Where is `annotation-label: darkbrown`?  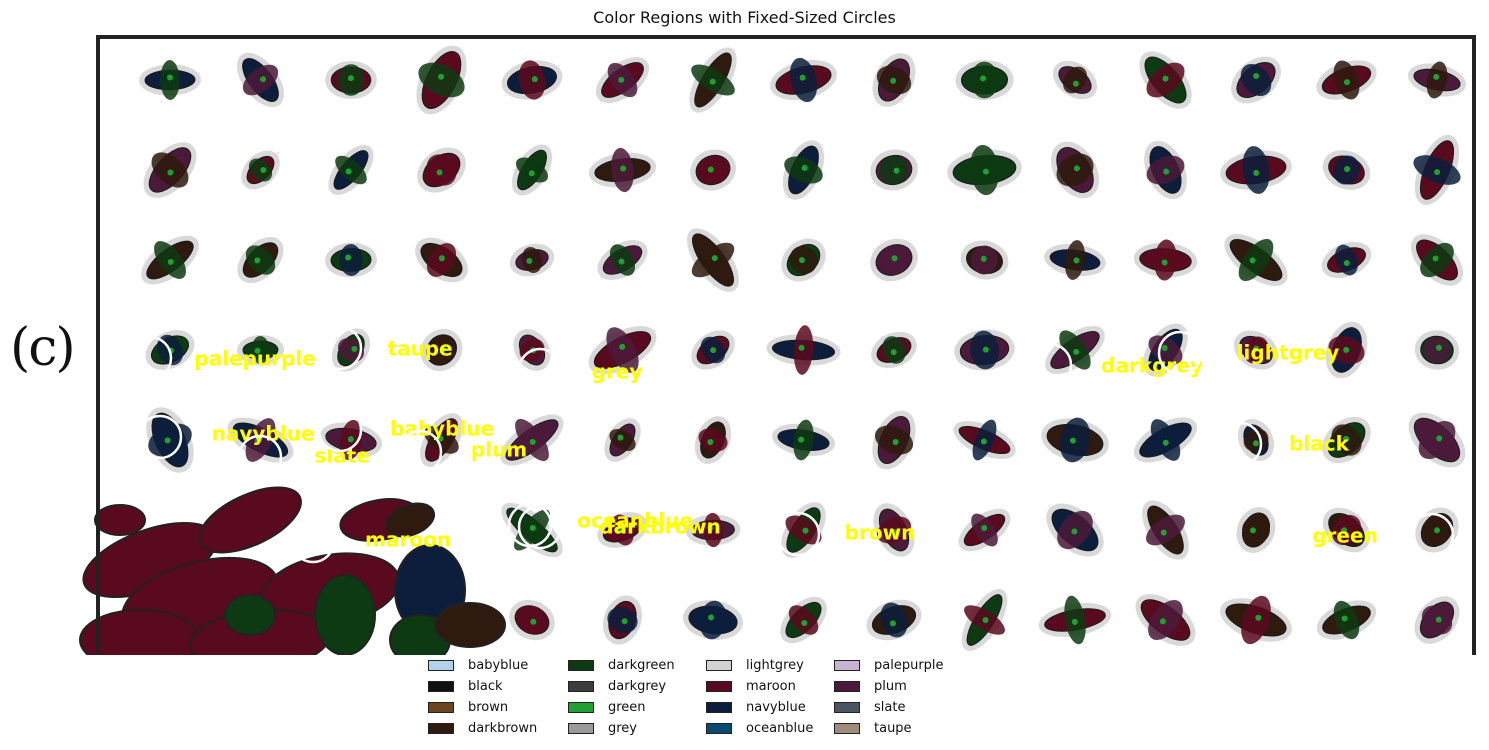
annotation-label: darkbrown is located at coordinates (660, 527).